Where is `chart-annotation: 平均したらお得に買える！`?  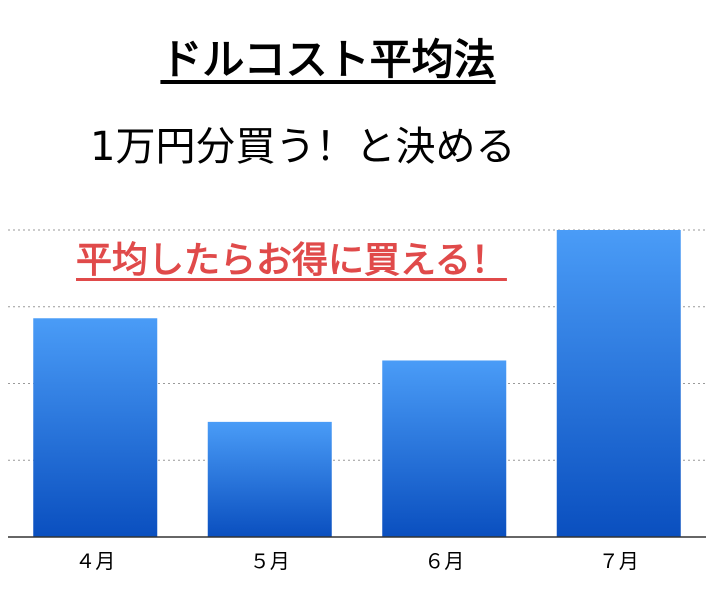 chart-annotation: 平均したらお得に買える！ is located at coordinates (291, 260).